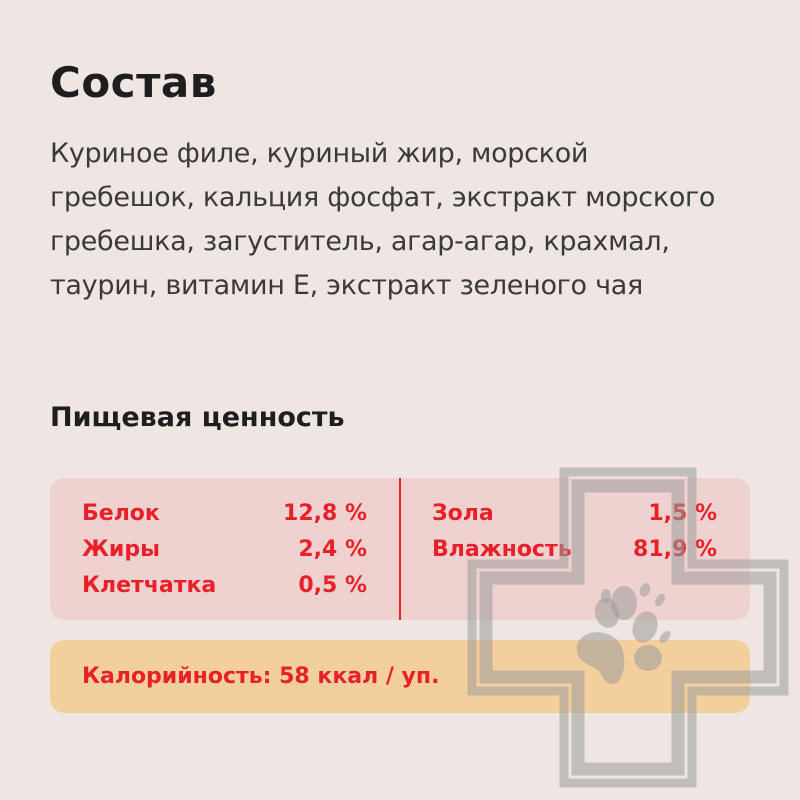  I want to click on column-divider, so click(400, 549).